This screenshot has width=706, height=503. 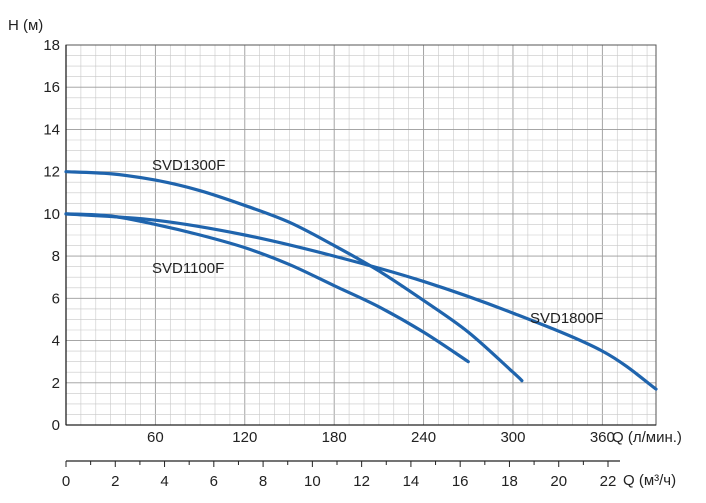 I want to click on secondary-x-tick-label: 4, so click(x=164, y=481).